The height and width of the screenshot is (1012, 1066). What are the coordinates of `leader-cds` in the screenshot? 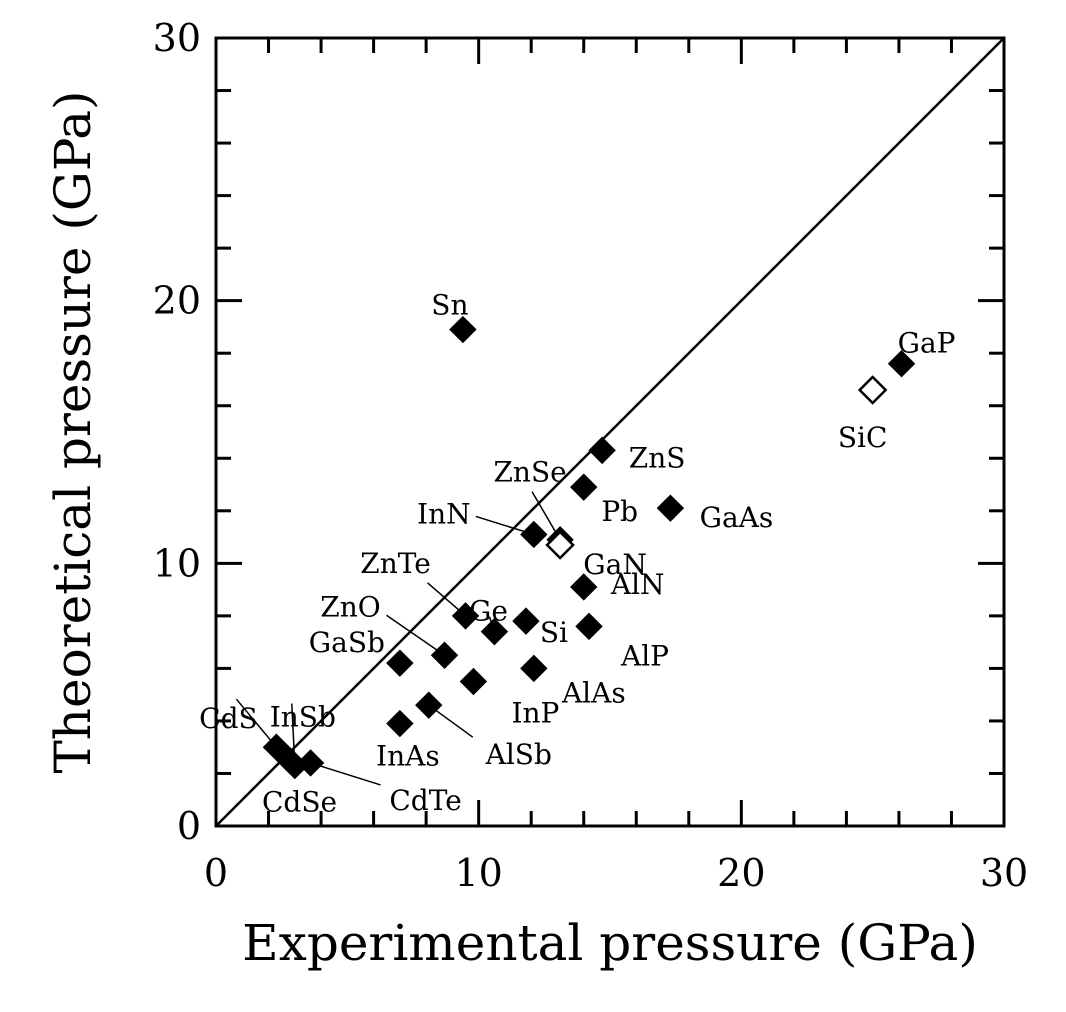 It's located at (256, 723).